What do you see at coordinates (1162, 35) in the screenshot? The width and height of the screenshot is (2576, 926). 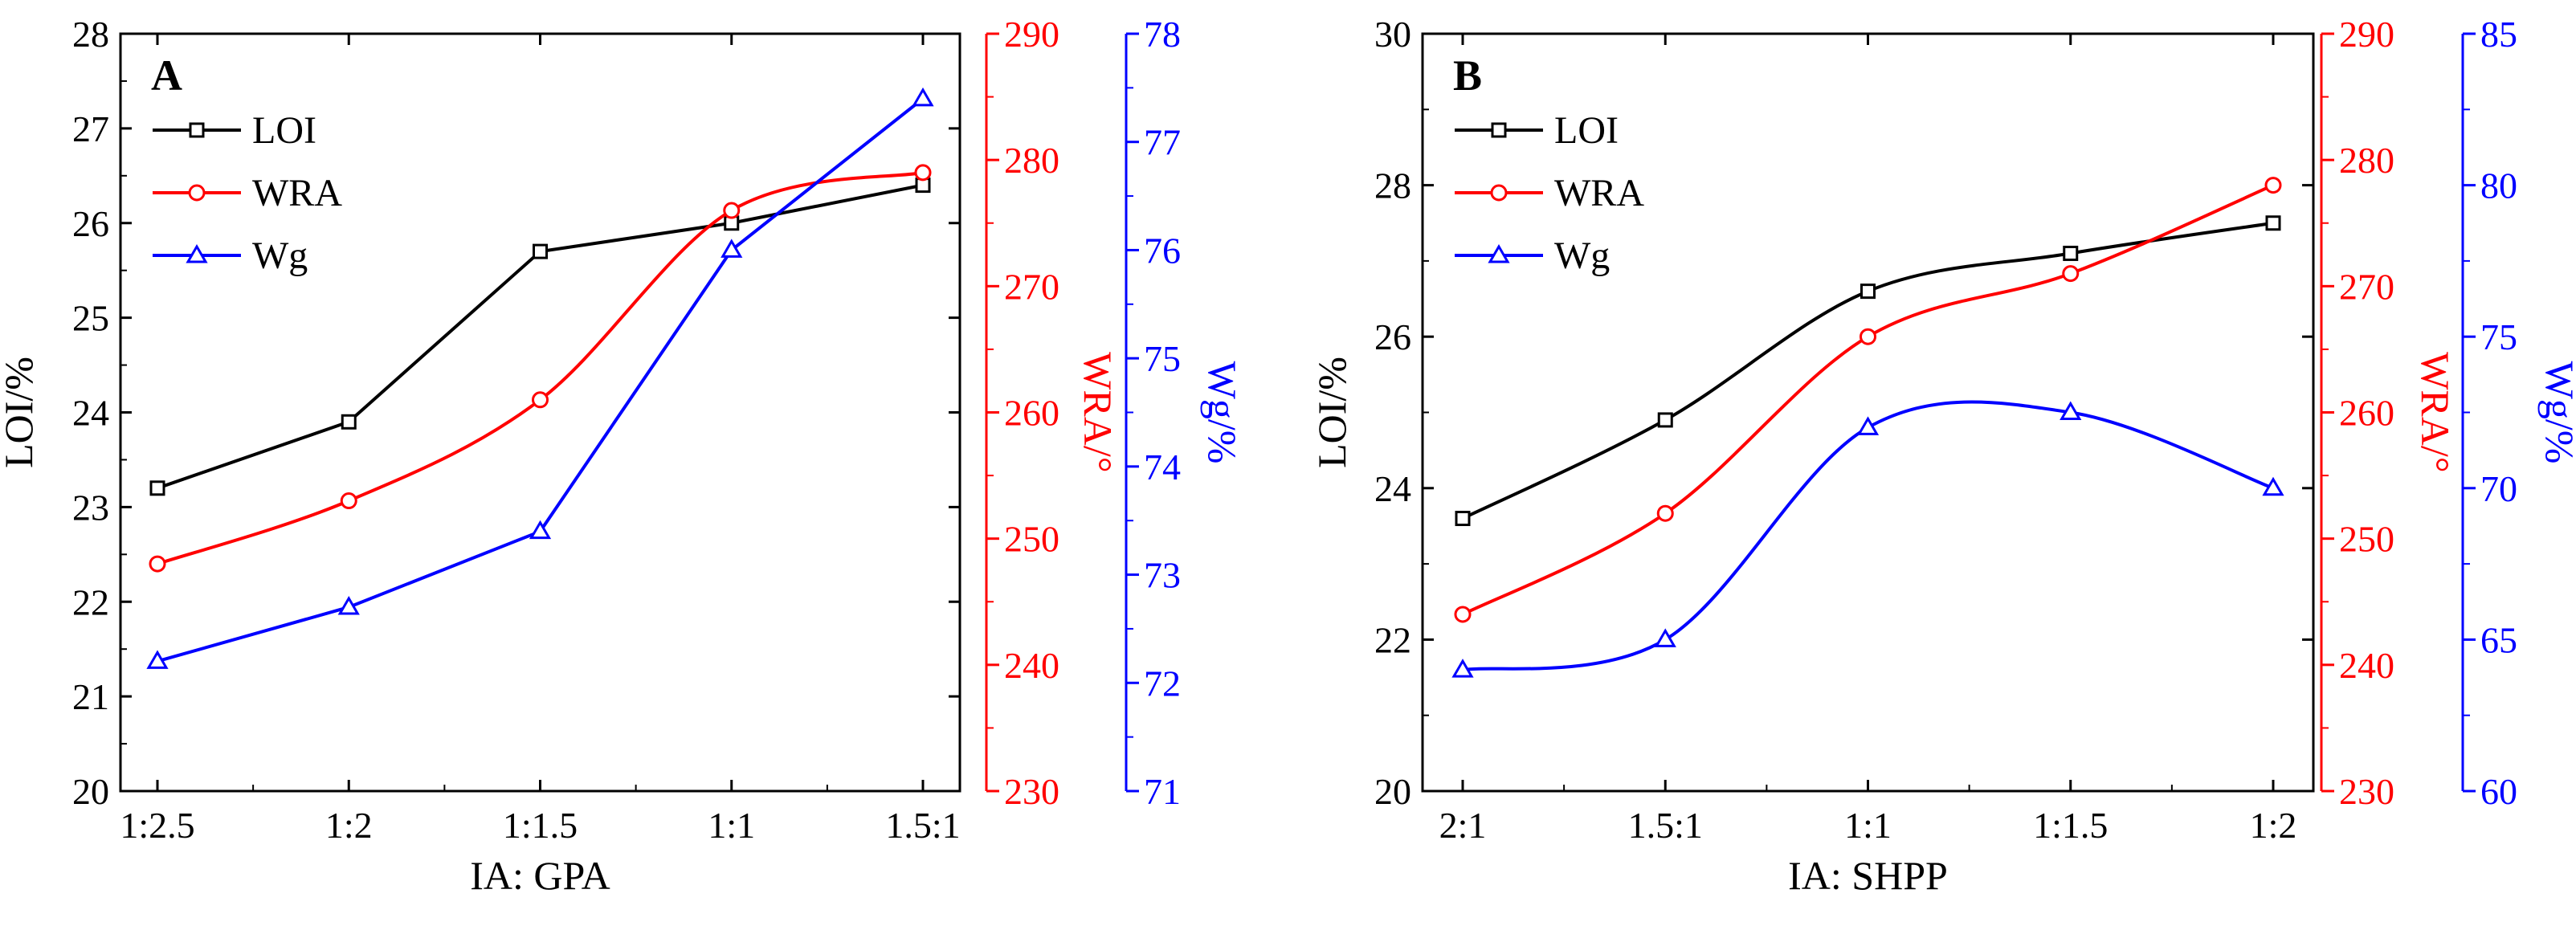 I see `right2-axis-tick-label: 78` at bounding box center [1162, 35].